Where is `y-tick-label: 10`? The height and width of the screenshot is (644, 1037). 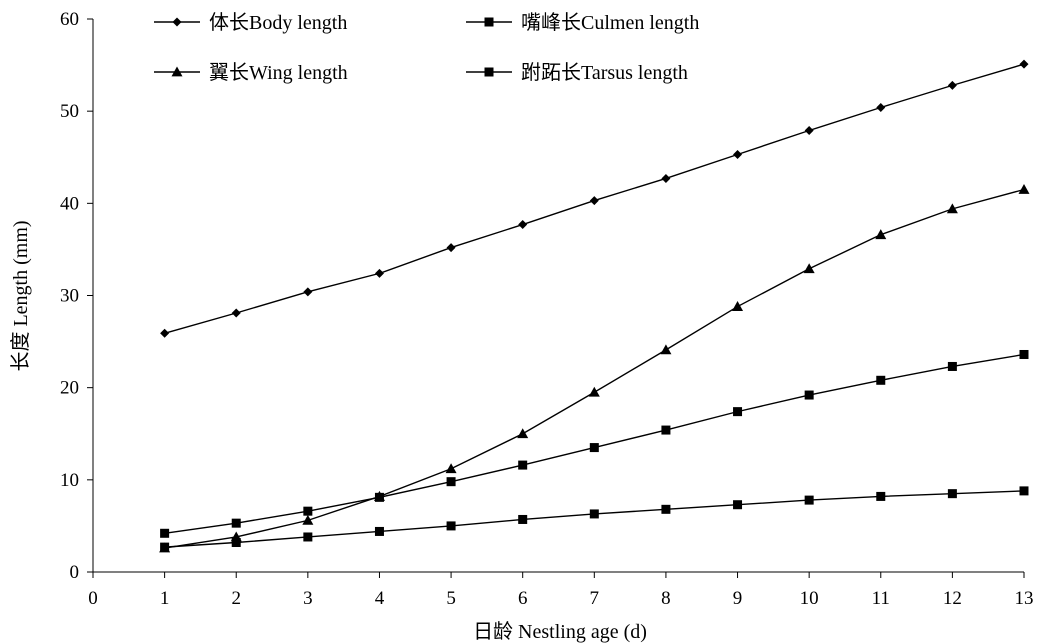 y-tick-label: 10 is located at coordinates (69, 480).